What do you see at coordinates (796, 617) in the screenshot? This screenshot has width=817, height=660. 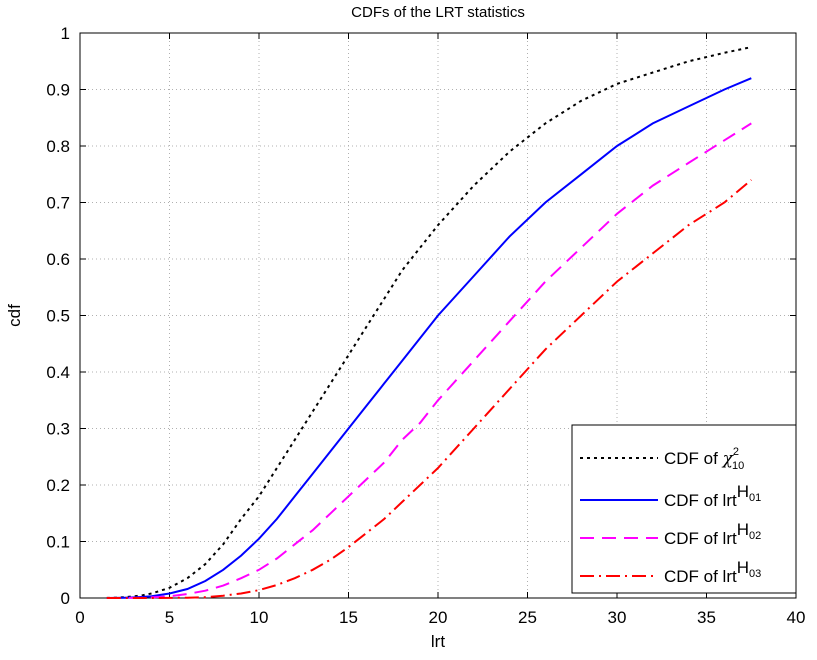 I see `x-tick-label: 40` at bounding box center [796, 617].